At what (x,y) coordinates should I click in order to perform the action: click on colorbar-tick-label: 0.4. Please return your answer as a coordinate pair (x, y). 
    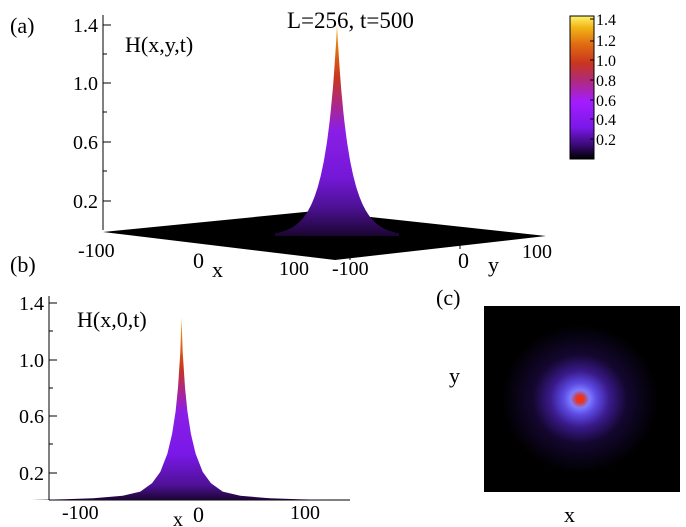
    Looking at the image, I should click on (606, 120).